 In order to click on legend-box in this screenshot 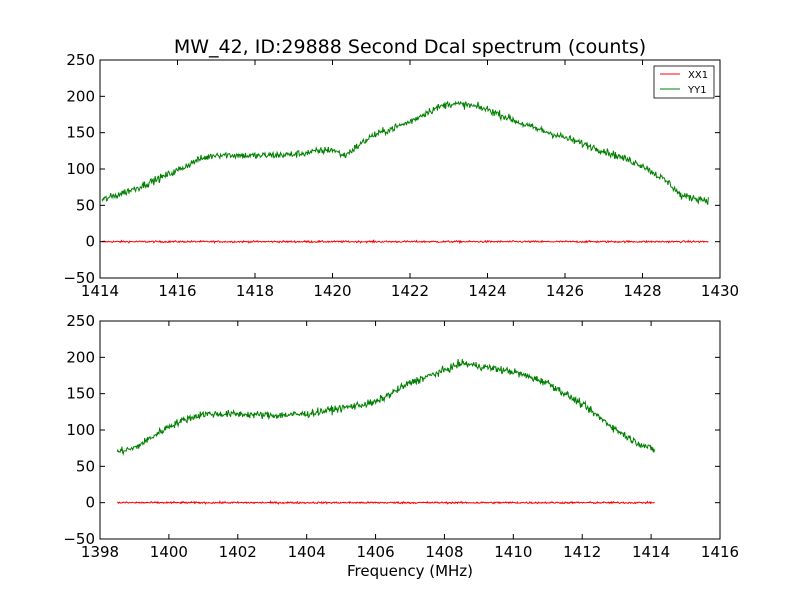, I will do `click(684, 82)`.